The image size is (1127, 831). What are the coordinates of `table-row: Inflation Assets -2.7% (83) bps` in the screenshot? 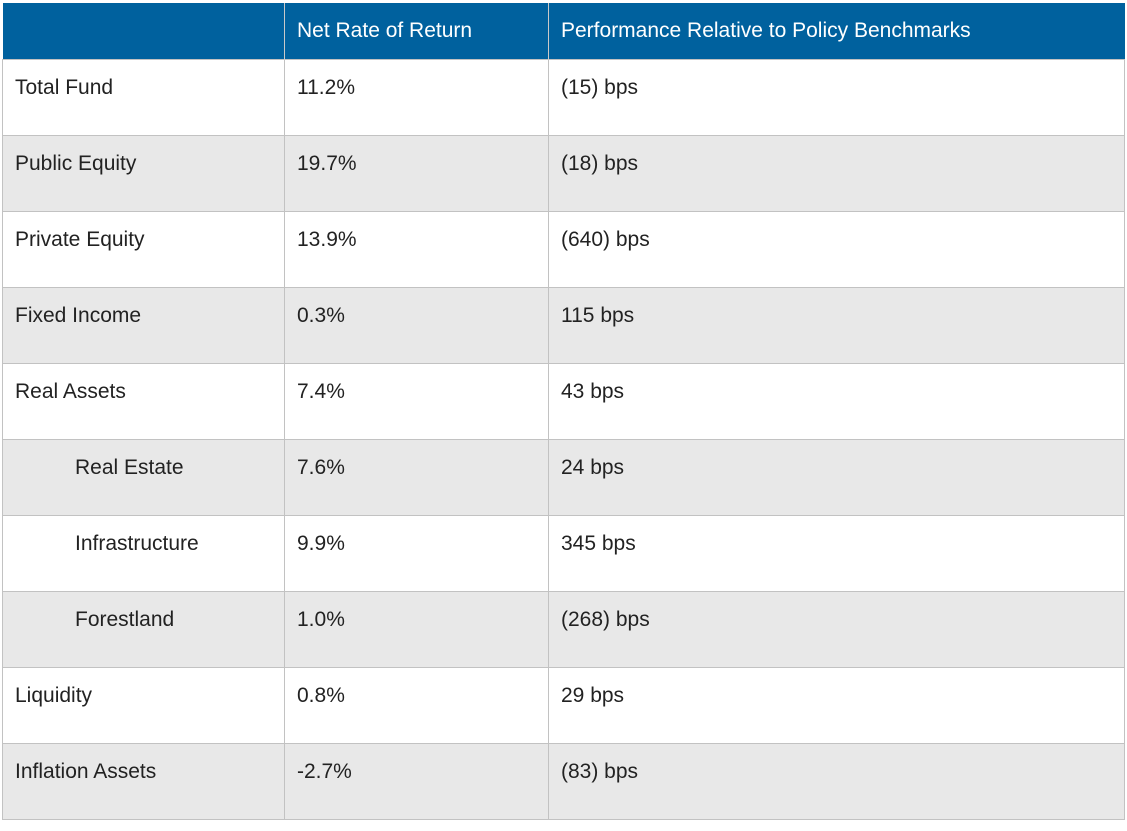 It's located at (563, 781).